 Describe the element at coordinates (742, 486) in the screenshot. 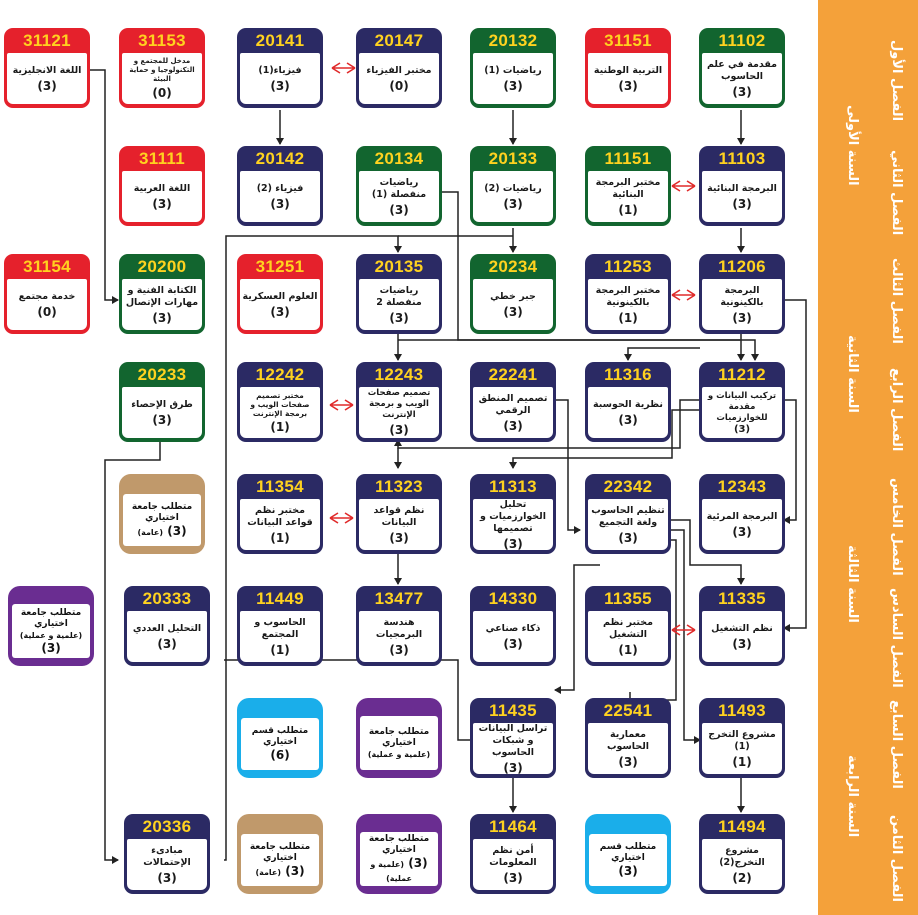

I see `course-code: 12343` at that location.